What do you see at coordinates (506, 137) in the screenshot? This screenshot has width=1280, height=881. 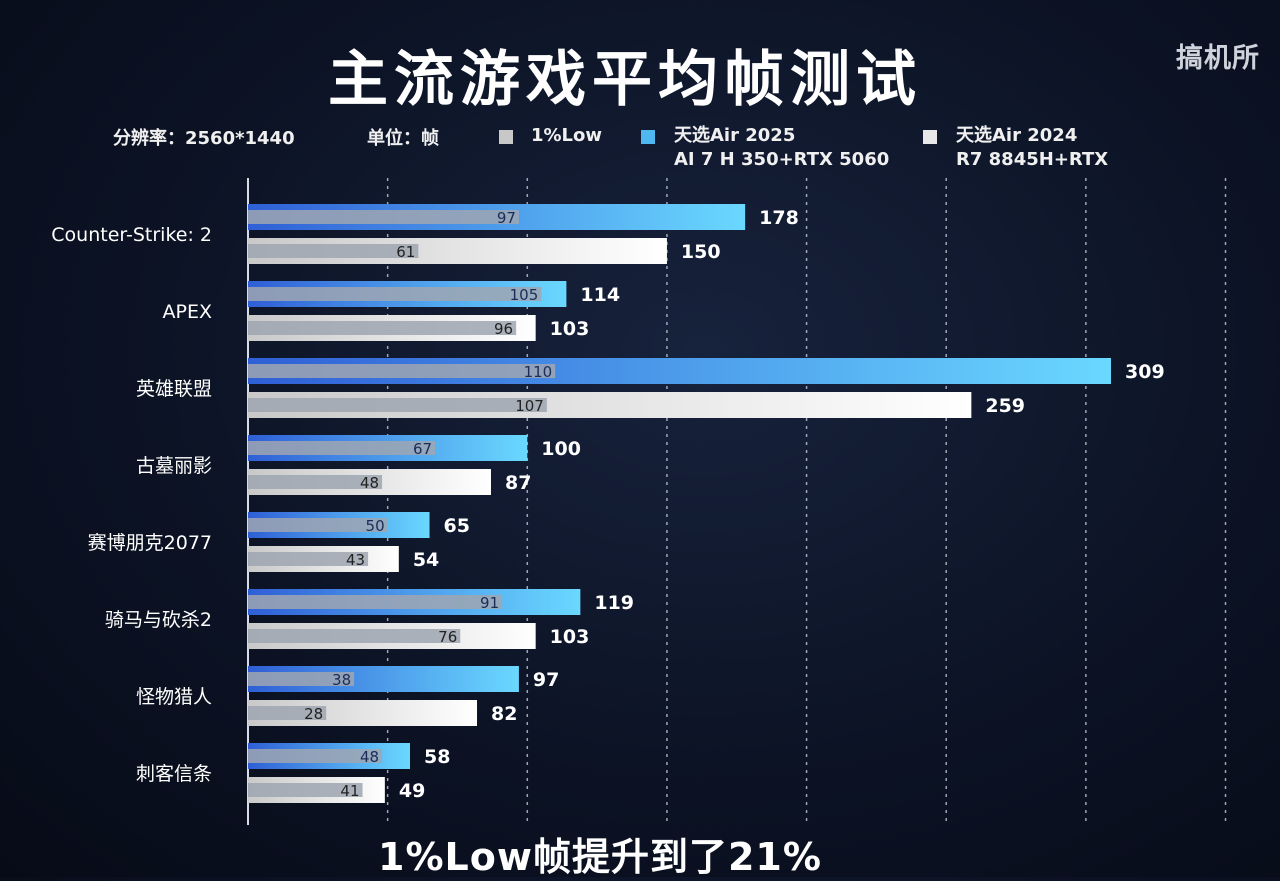 I see `legend-swatch-low` at bounding box center [506, 137].